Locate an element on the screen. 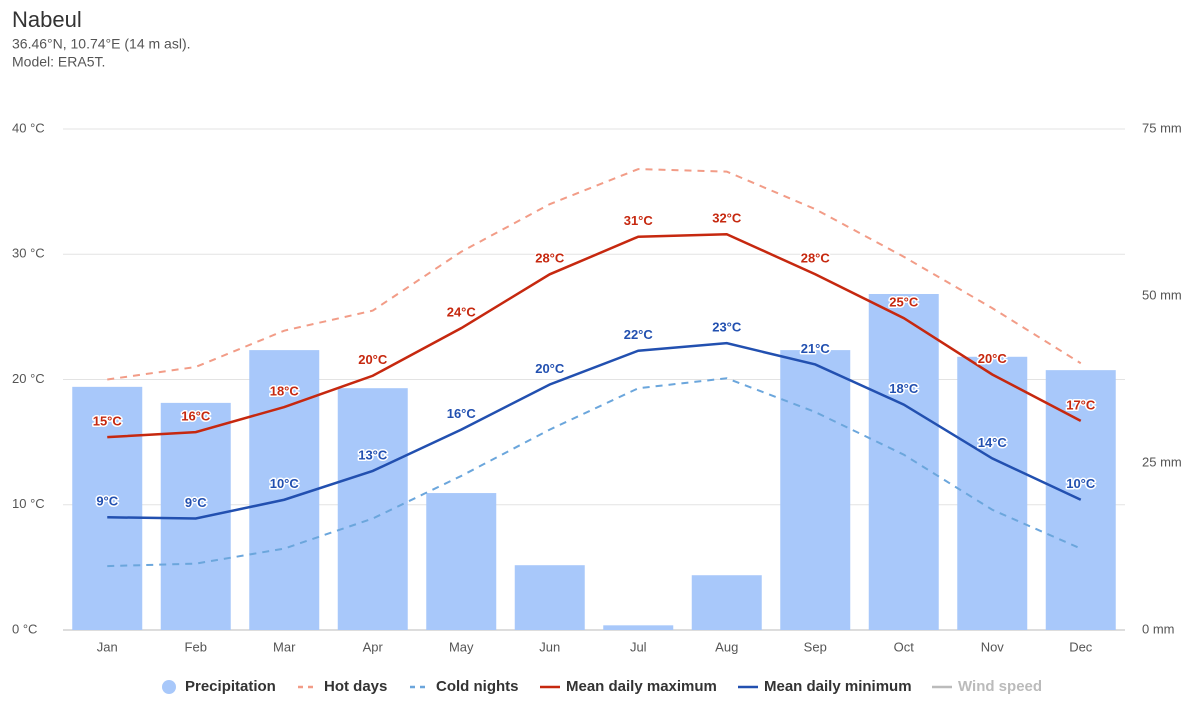  y-tick-label: 40 °C is located at coordinates (28, 127).